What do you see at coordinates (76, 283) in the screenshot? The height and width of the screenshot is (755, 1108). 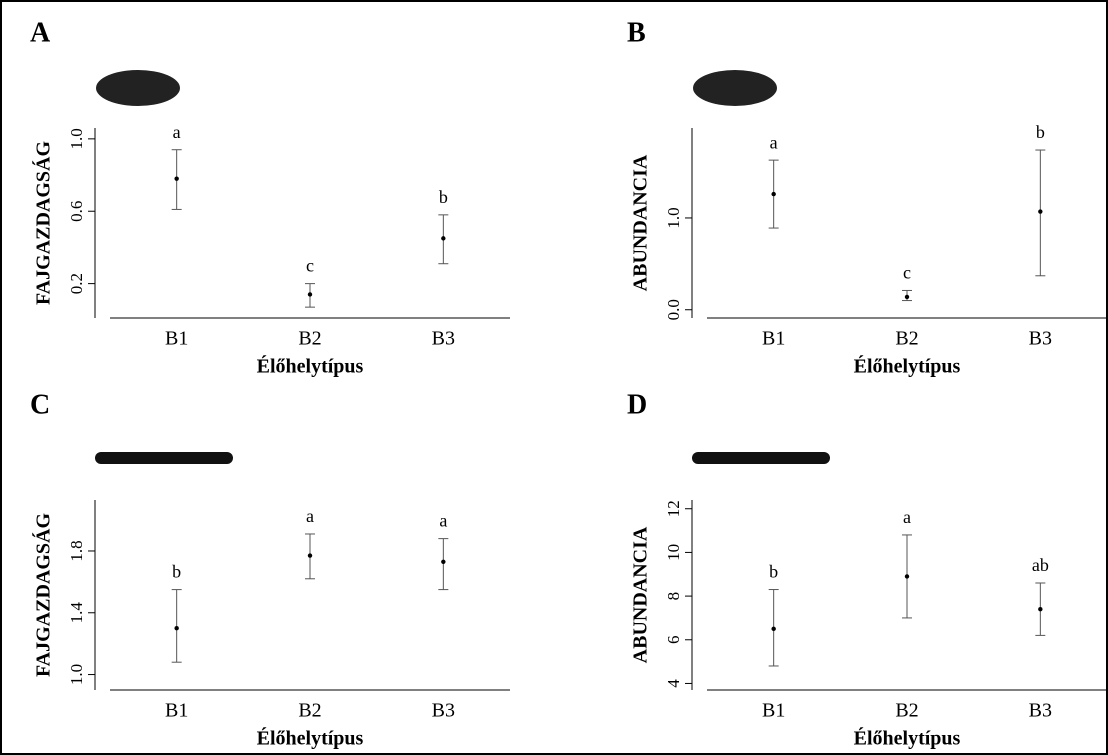 I see `y-tick-label: 0.2` at bounding box center [76, 283].